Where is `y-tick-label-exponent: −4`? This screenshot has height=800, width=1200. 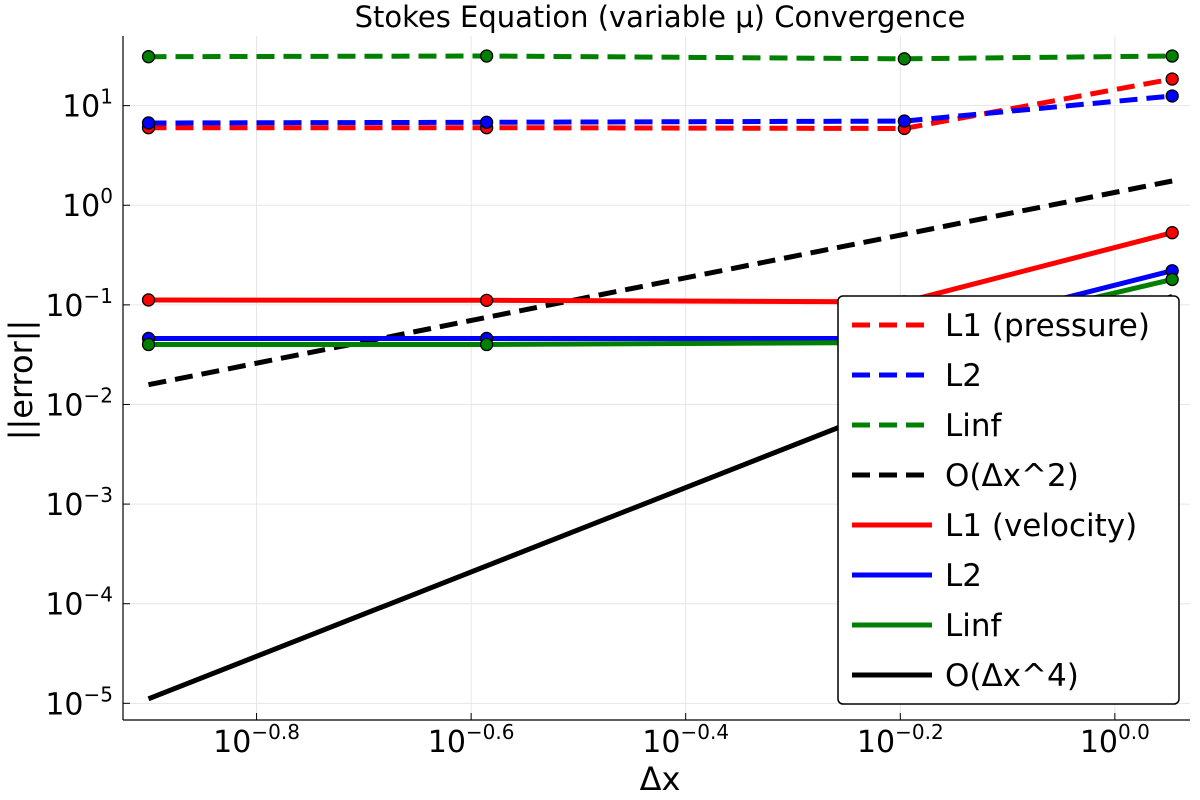 y-tick-label-exponent: −4 is located at coordinates (98, 595).